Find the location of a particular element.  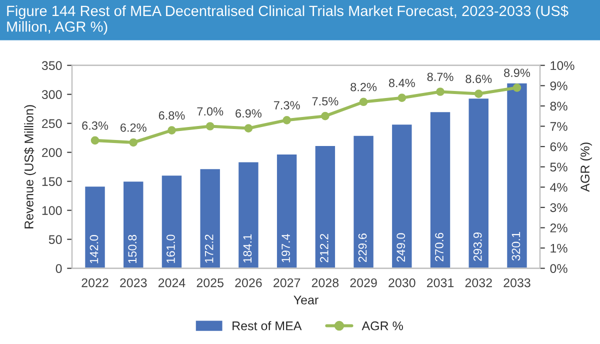

data-label: 142.0 is located at coordinates (94, 249).